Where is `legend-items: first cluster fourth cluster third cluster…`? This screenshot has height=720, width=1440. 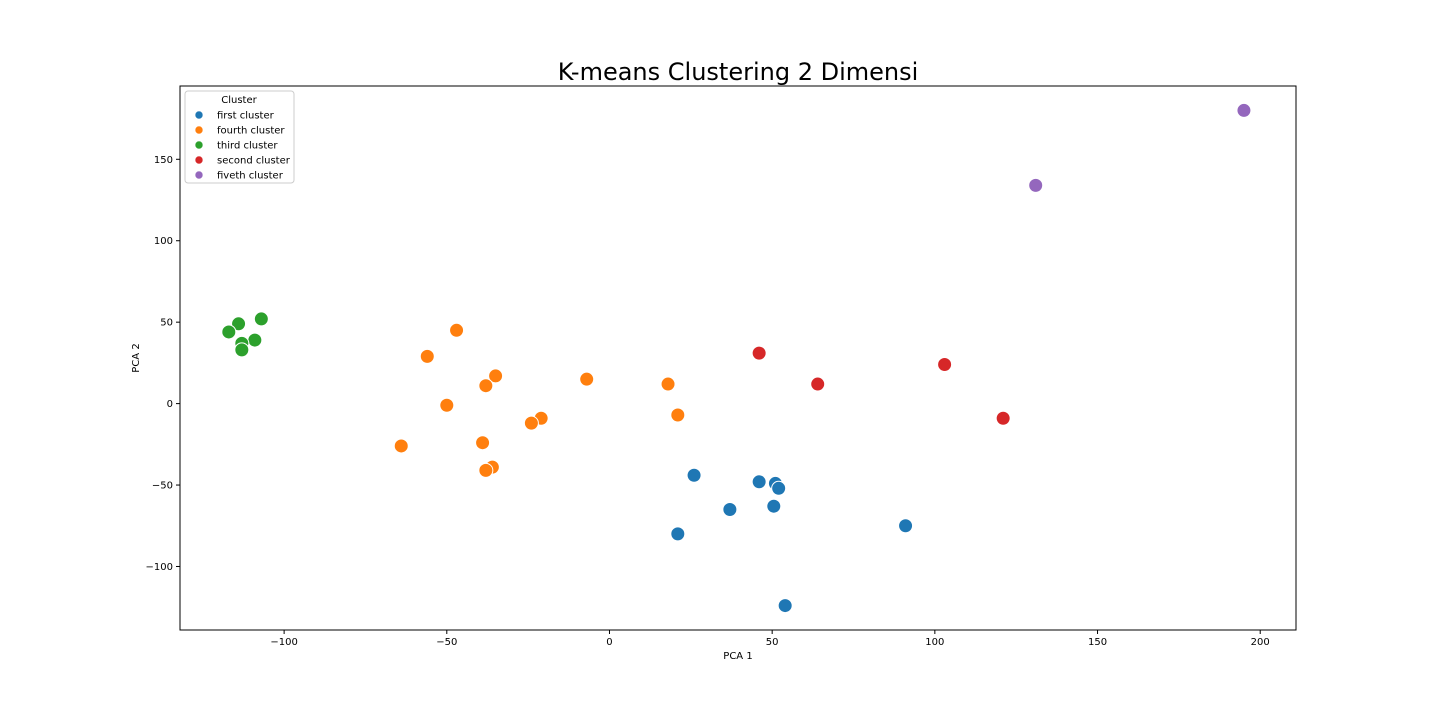 legend-items: first cluster fourth cluster third cluster… is located at coordinates (242, 146).